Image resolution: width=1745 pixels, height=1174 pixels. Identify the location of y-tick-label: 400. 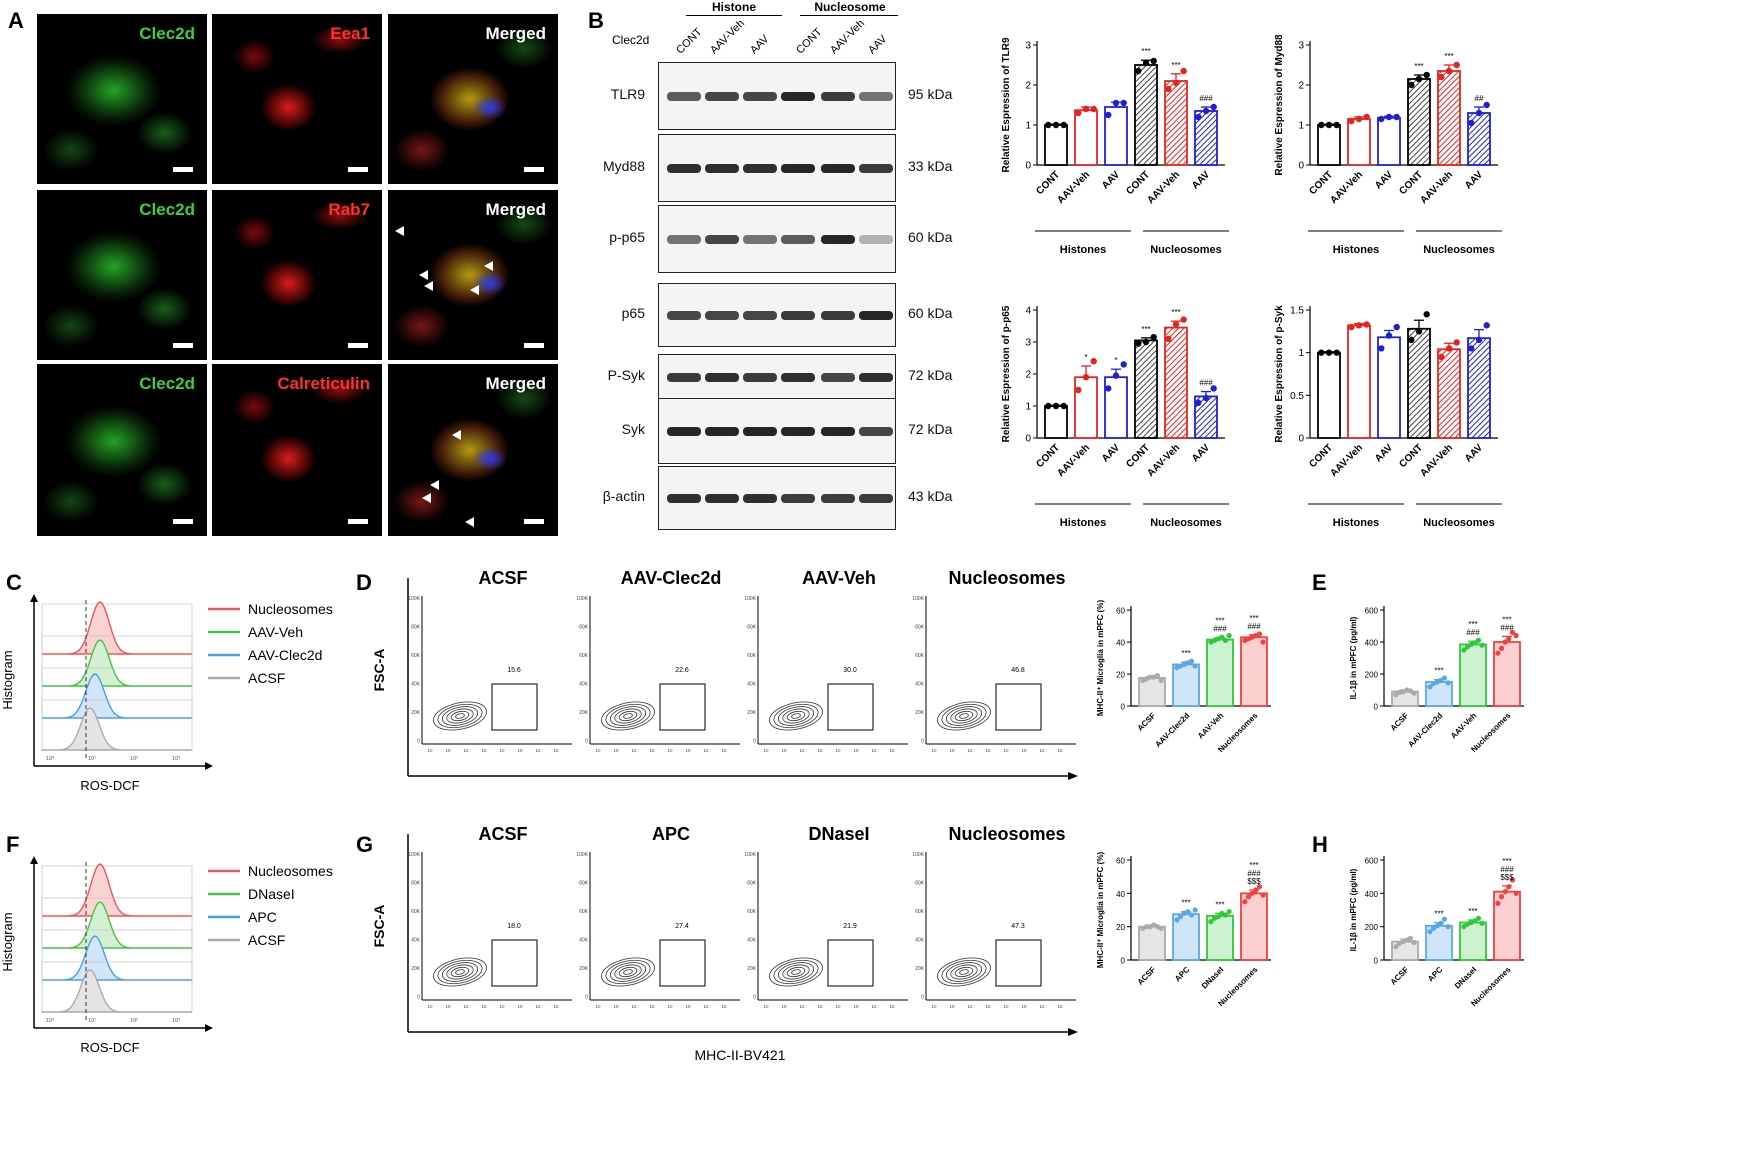
(1372, 894).